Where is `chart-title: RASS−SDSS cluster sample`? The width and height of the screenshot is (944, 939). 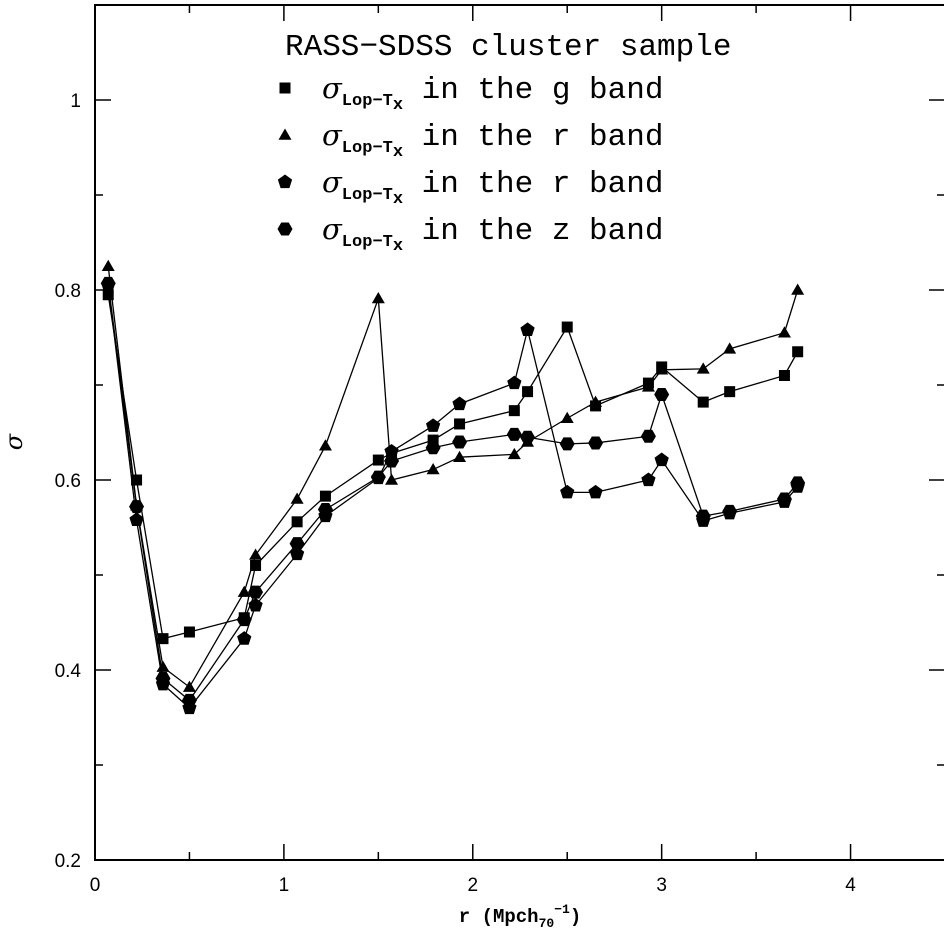 chart-title: RASS−SDSS cluster sample is located at coordinates (508, 47).